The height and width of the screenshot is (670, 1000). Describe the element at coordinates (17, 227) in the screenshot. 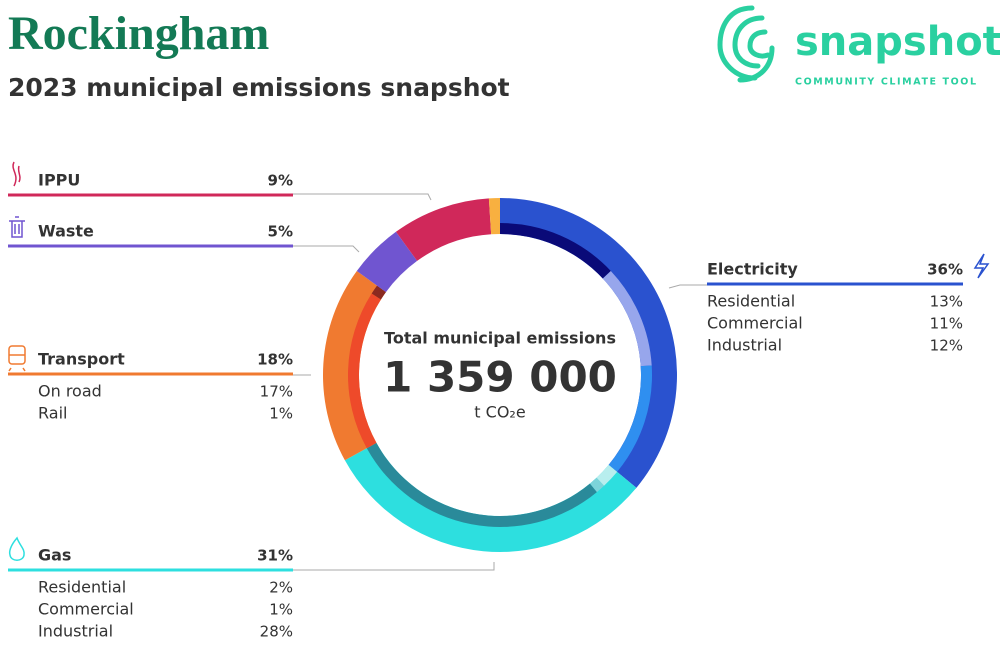

I see `waste-icon` at that location.